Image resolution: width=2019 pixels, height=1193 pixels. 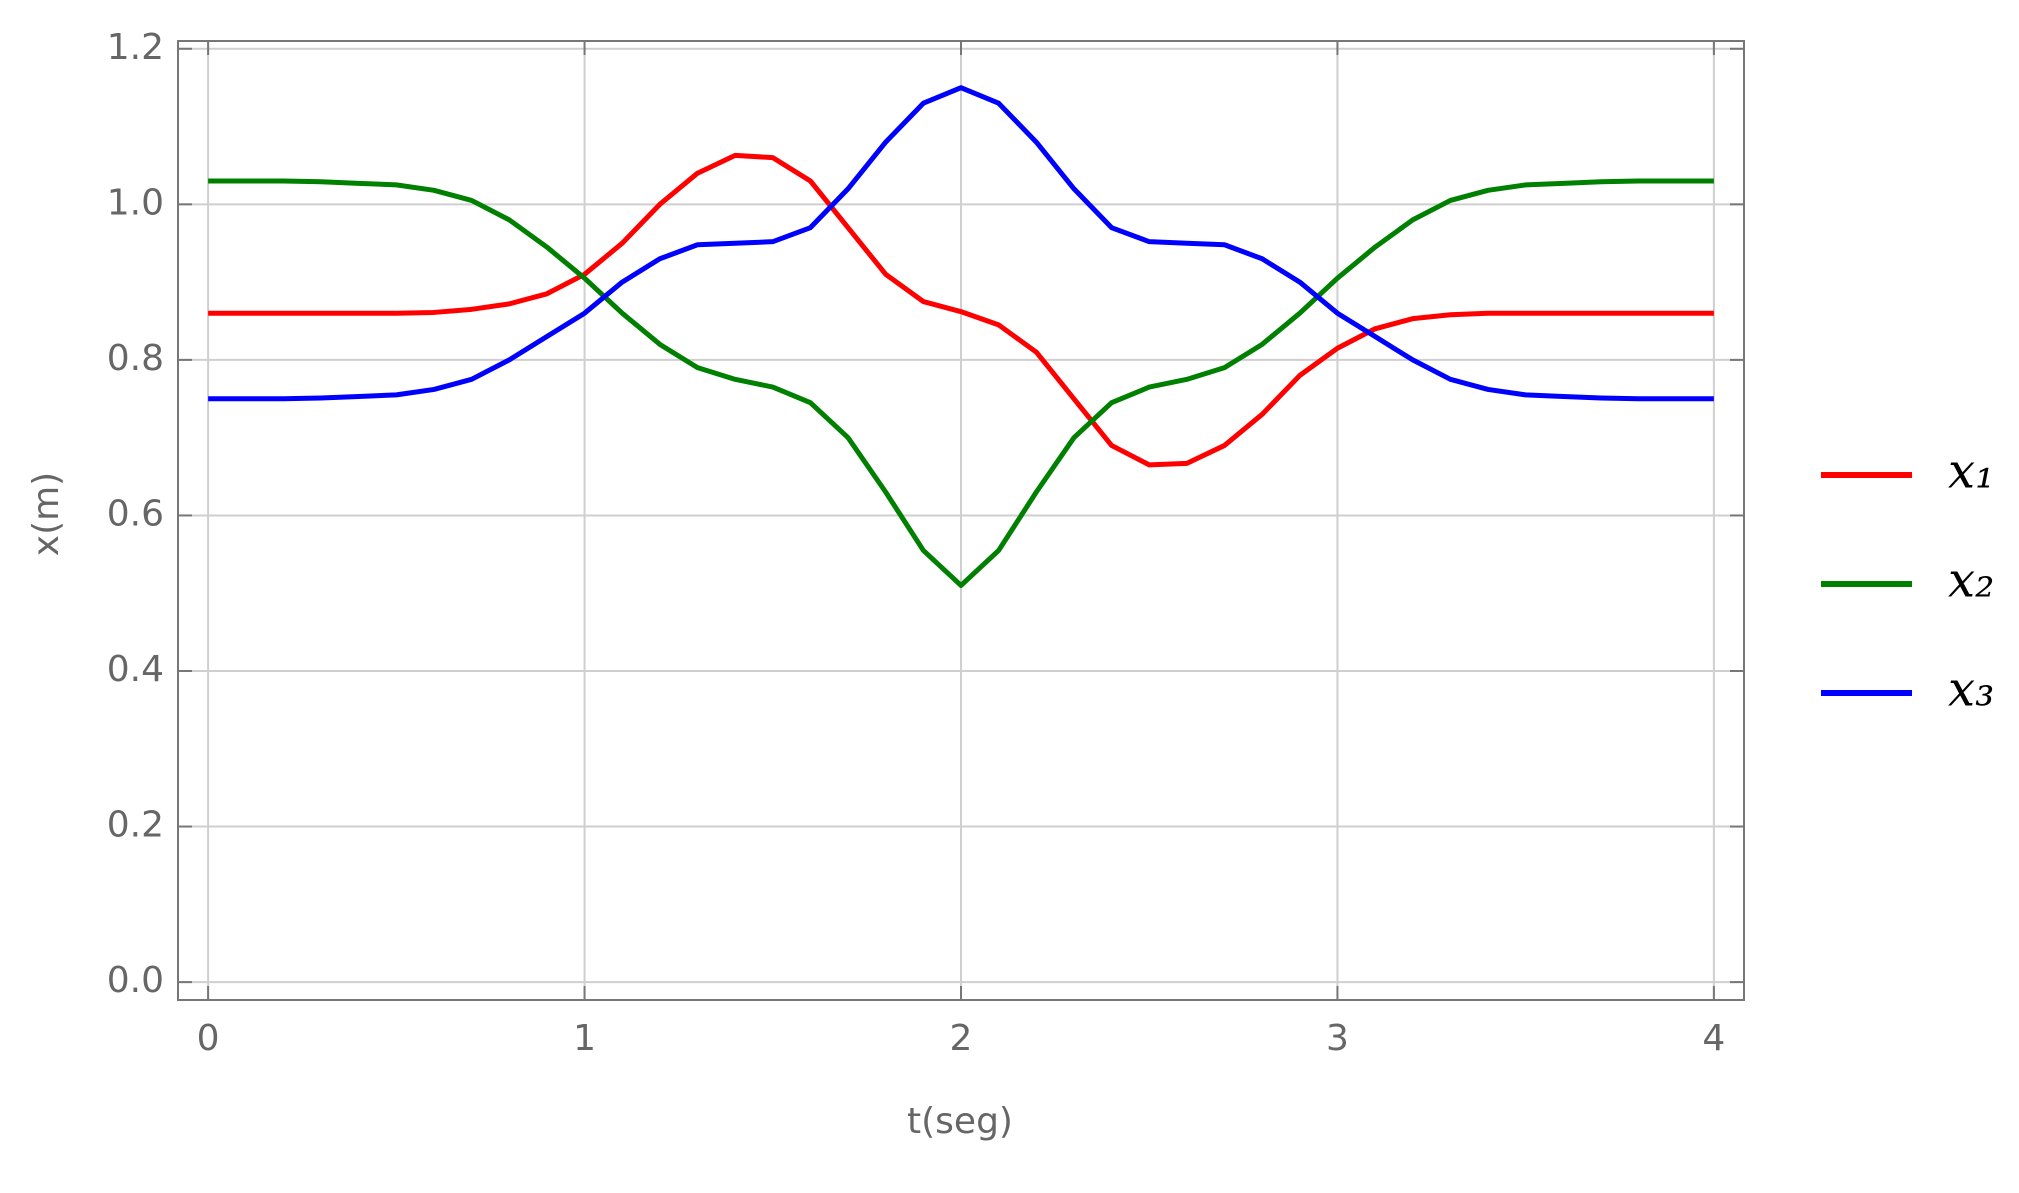 What do you see at coordinates (135, 202) in the screenshot?
I see `y-tick-label: 1.0` at bounding box center [135, 202].